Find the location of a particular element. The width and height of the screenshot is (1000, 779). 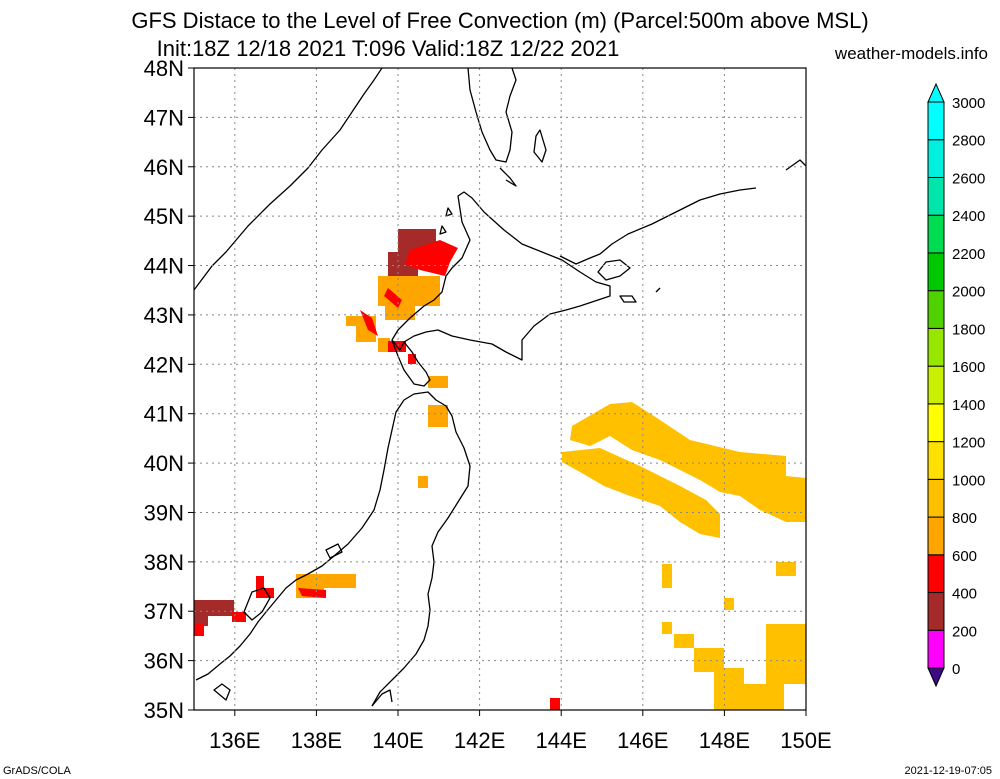

colorbar-label: 2400 is located at coordinates (968, 216).